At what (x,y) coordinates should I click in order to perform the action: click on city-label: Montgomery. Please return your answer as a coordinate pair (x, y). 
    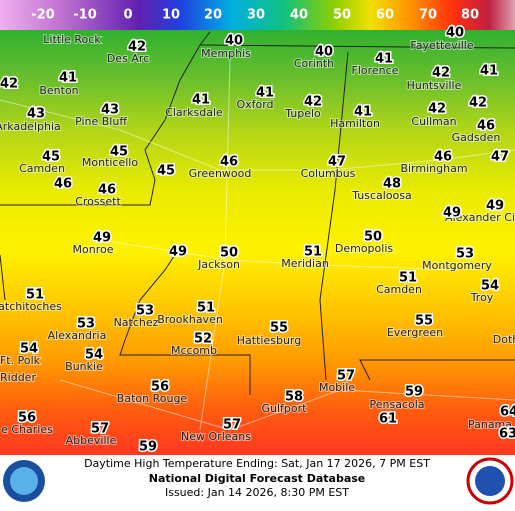
    Looking at the image, I should click on (457, 265).